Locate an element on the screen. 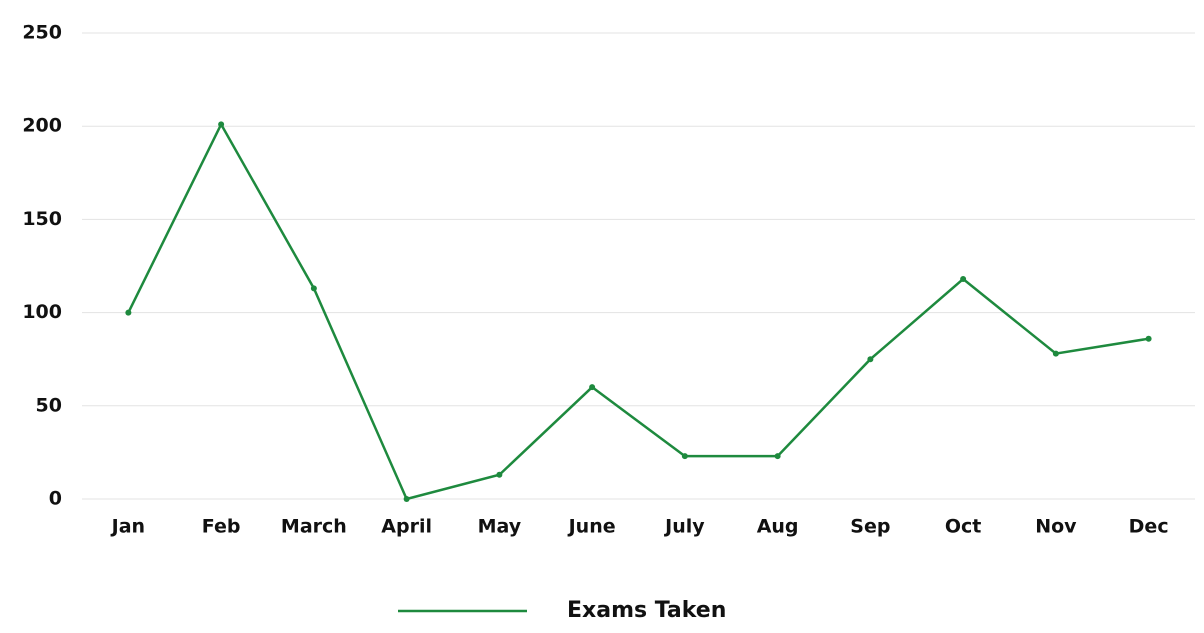 The width and height of the screenshot is (1204, 633). legend-label: Exams Taken is located at coordinates (646, 610).